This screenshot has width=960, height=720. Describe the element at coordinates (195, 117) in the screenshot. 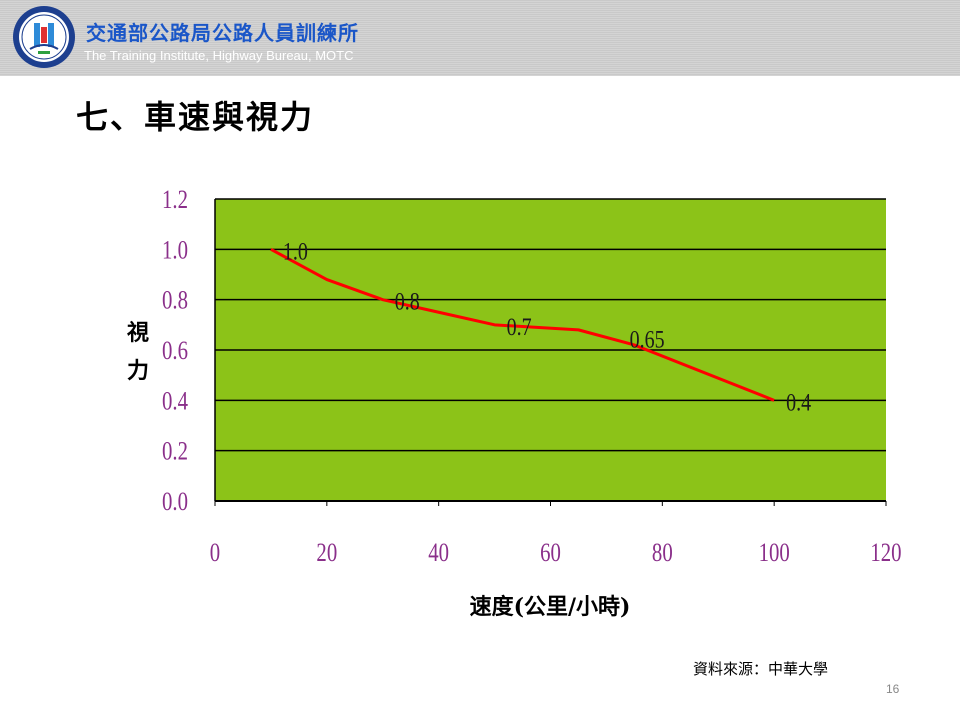

I see `slide-title: 七、車速與視力` at that location.